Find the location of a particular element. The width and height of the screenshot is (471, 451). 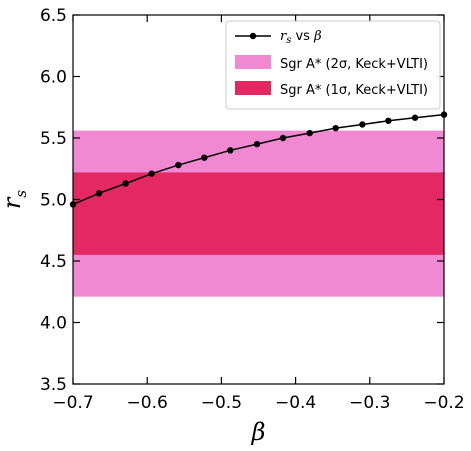

y-axis-label-sub: s is located at coordinates (21, 194).